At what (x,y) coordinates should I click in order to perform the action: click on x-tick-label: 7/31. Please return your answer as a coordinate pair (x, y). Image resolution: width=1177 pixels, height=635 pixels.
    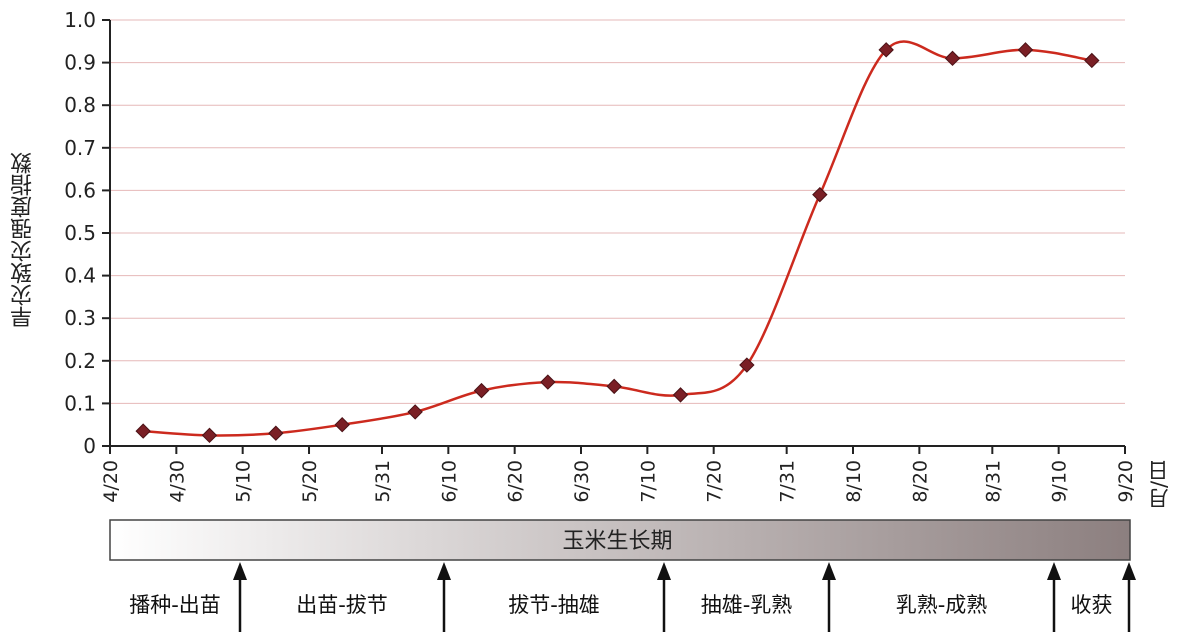
    Looking at the image, I should click on (788, 481).